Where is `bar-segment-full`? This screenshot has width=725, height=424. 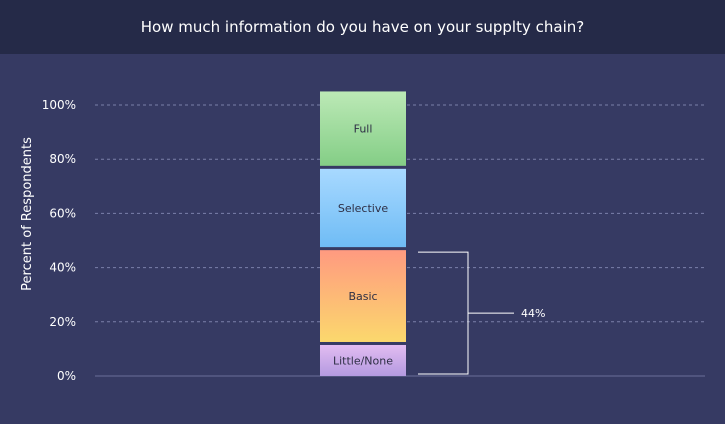
bar-segment-full is located at coordinates (363, 128).